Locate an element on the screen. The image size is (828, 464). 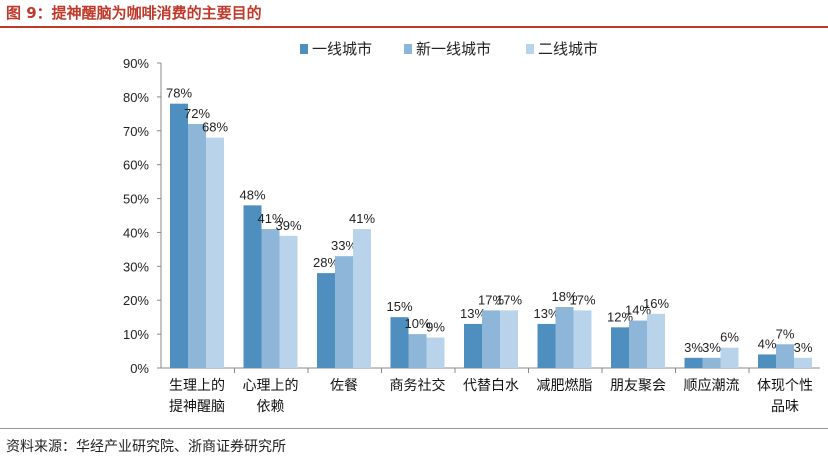
data-label: 9% is located at coordinates (435, 327).